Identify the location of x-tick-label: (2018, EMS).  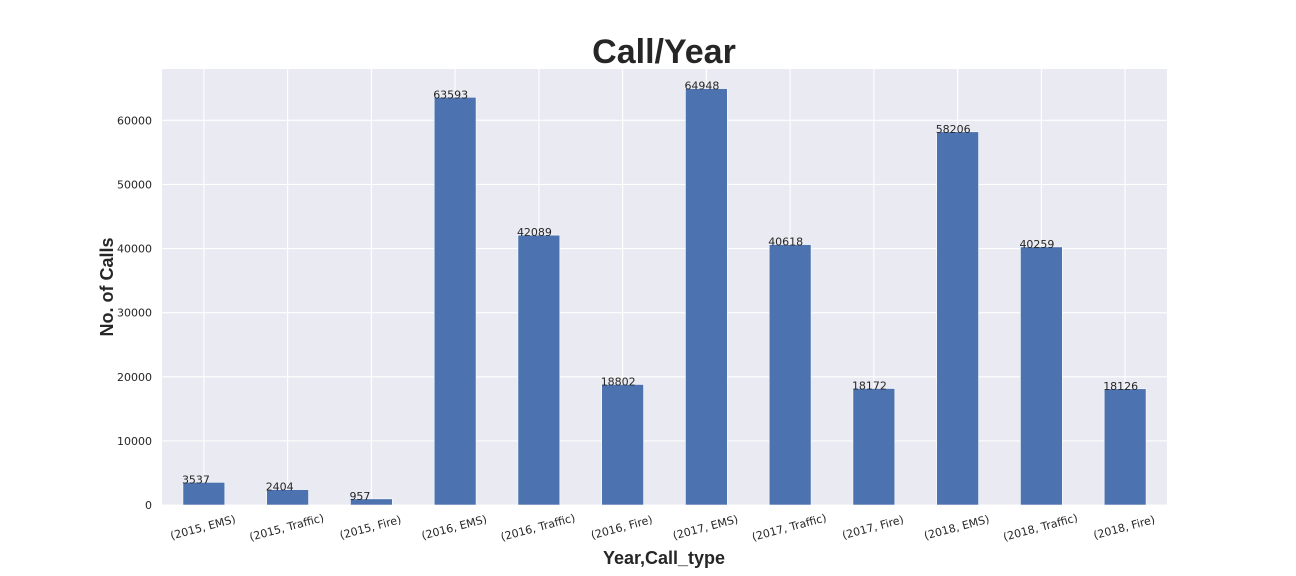
(957, 528).